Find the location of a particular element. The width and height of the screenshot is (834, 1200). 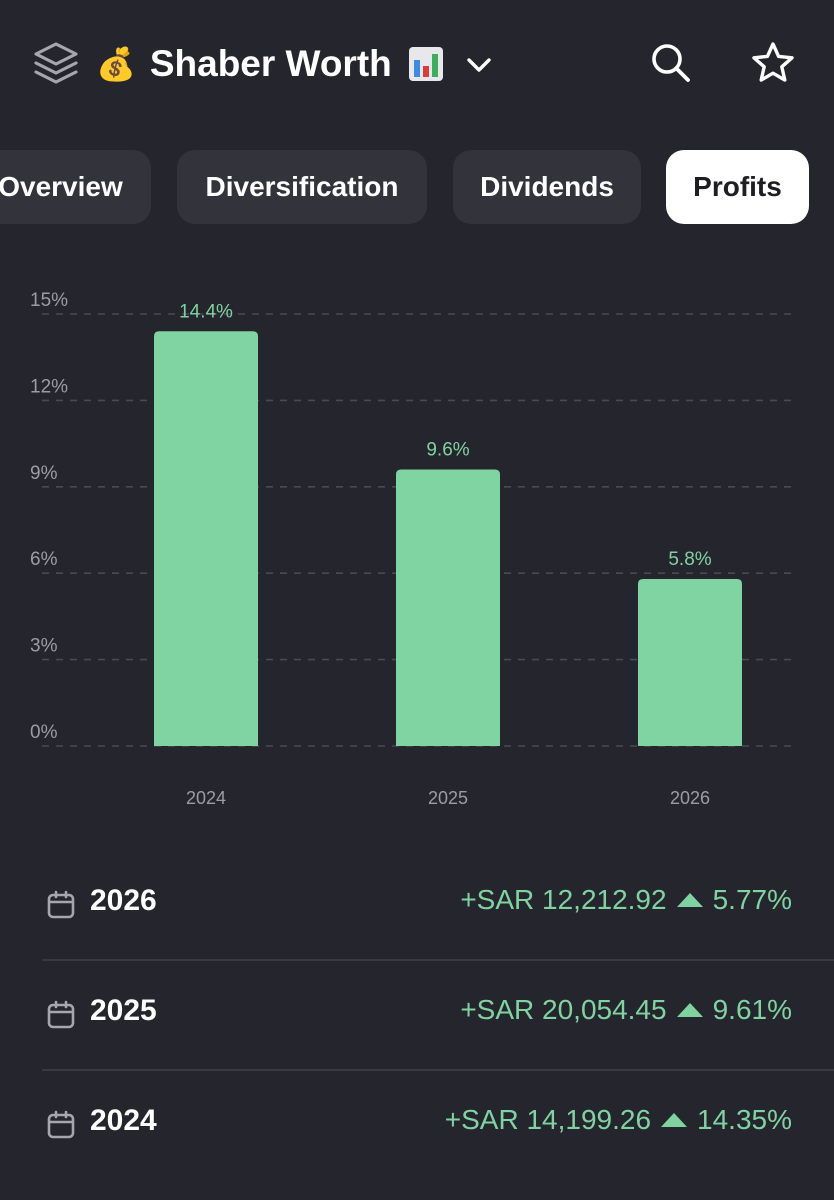

tab-label: Dividends is located at coordinates (547, 186).